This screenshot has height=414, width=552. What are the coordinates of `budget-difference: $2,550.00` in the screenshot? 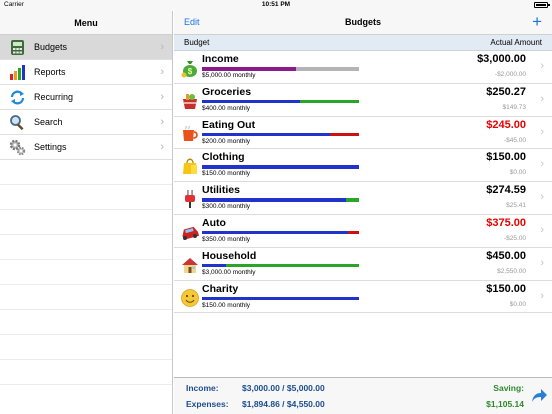 It's located at (511, 271).